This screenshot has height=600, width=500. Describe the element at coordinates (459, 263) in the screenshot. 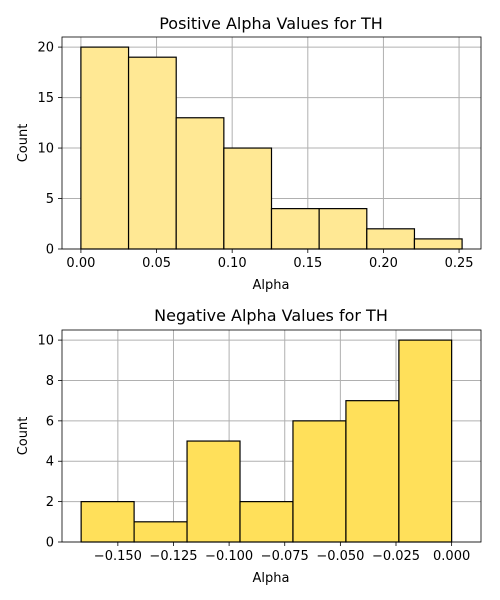

I see `x-tick-label: 0.25` at that location.